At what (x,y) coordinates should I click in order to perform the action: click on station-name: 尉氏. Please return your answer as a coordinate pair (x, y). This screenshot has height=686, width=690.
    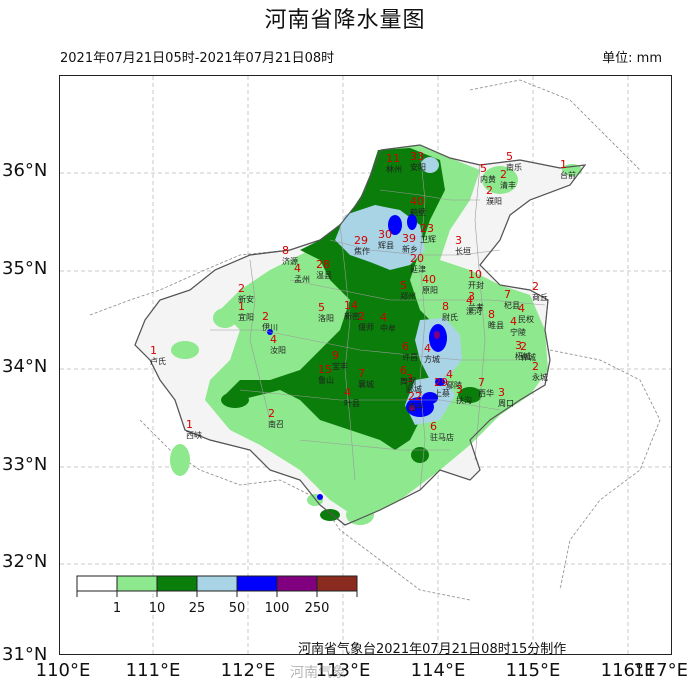
    Looking at the image, I should click on (450, 317).